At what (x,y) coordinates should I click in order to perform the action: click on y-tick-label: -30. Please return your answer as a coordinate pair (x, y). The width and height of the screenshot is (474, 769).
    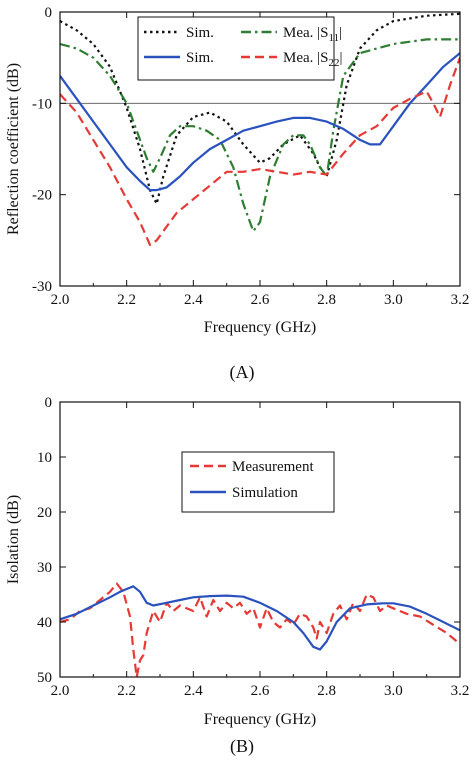
    Looking at the image, I should click on (42, 287).